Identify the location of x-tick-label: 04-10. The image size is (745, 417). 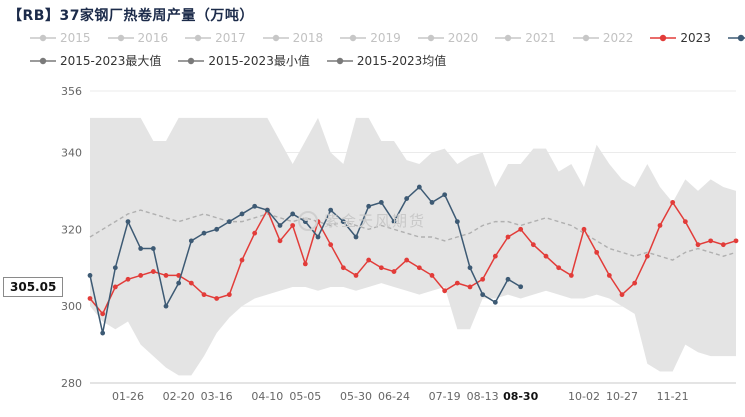
(267, 396).